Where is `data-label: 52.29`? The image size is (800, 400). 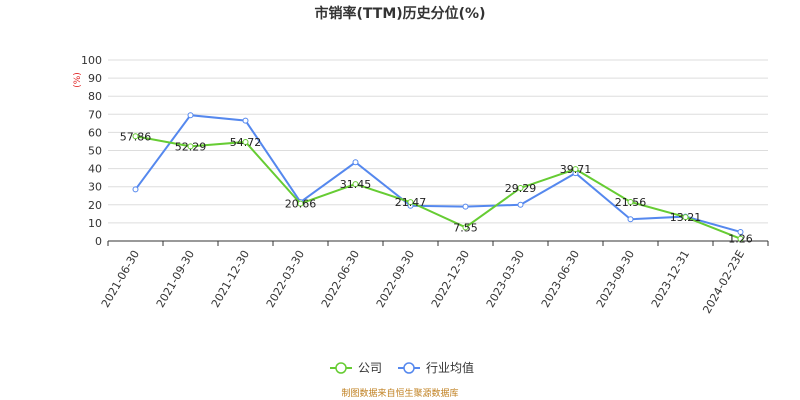 data-label: 52.29 is located at coordinates (191, 146).